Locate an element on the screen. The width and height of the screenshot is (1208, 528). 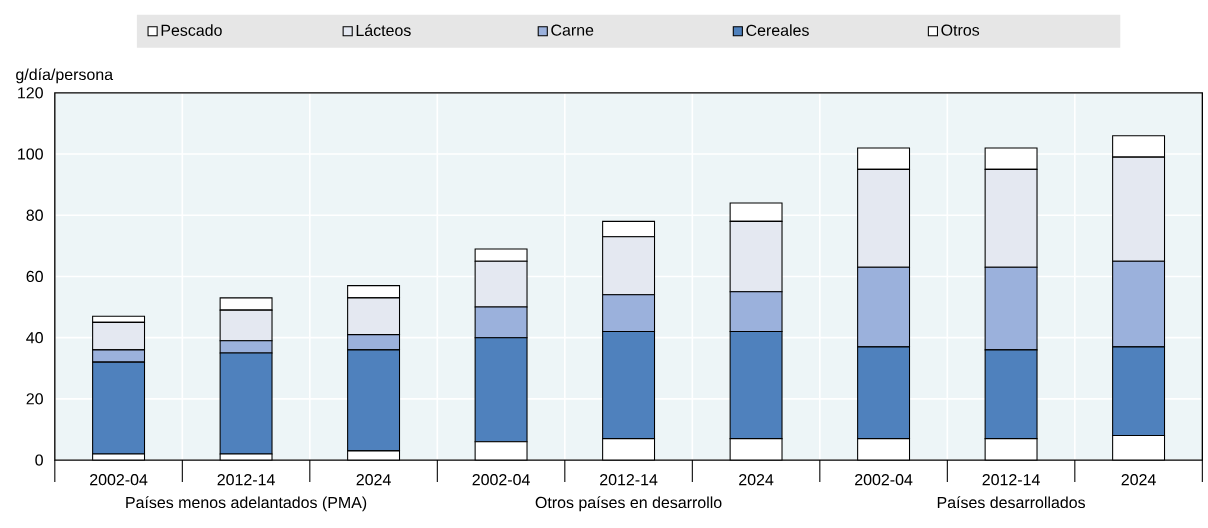
text: Países menos adelantados (PMA) is located at coordinates (246, 504).